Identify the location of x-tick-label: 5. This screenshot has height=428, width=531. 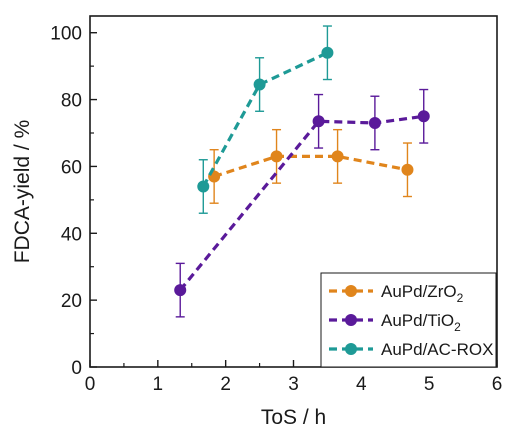
(429, 384).